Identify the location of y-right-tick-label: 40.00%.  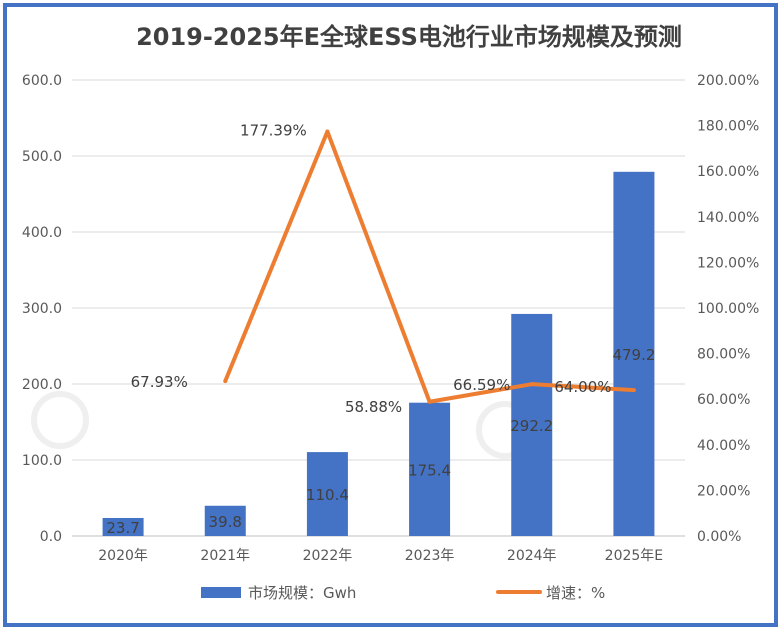
(723, 446).